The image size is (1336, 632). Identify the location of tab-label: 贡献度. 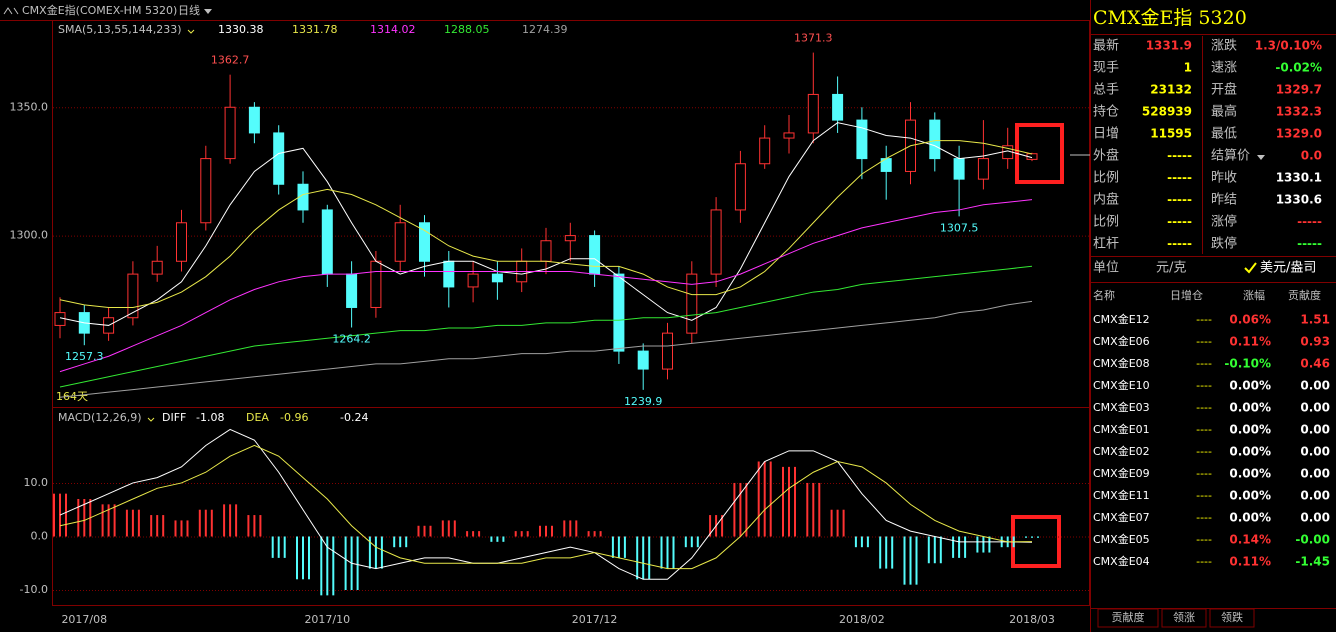
(1128, 617).